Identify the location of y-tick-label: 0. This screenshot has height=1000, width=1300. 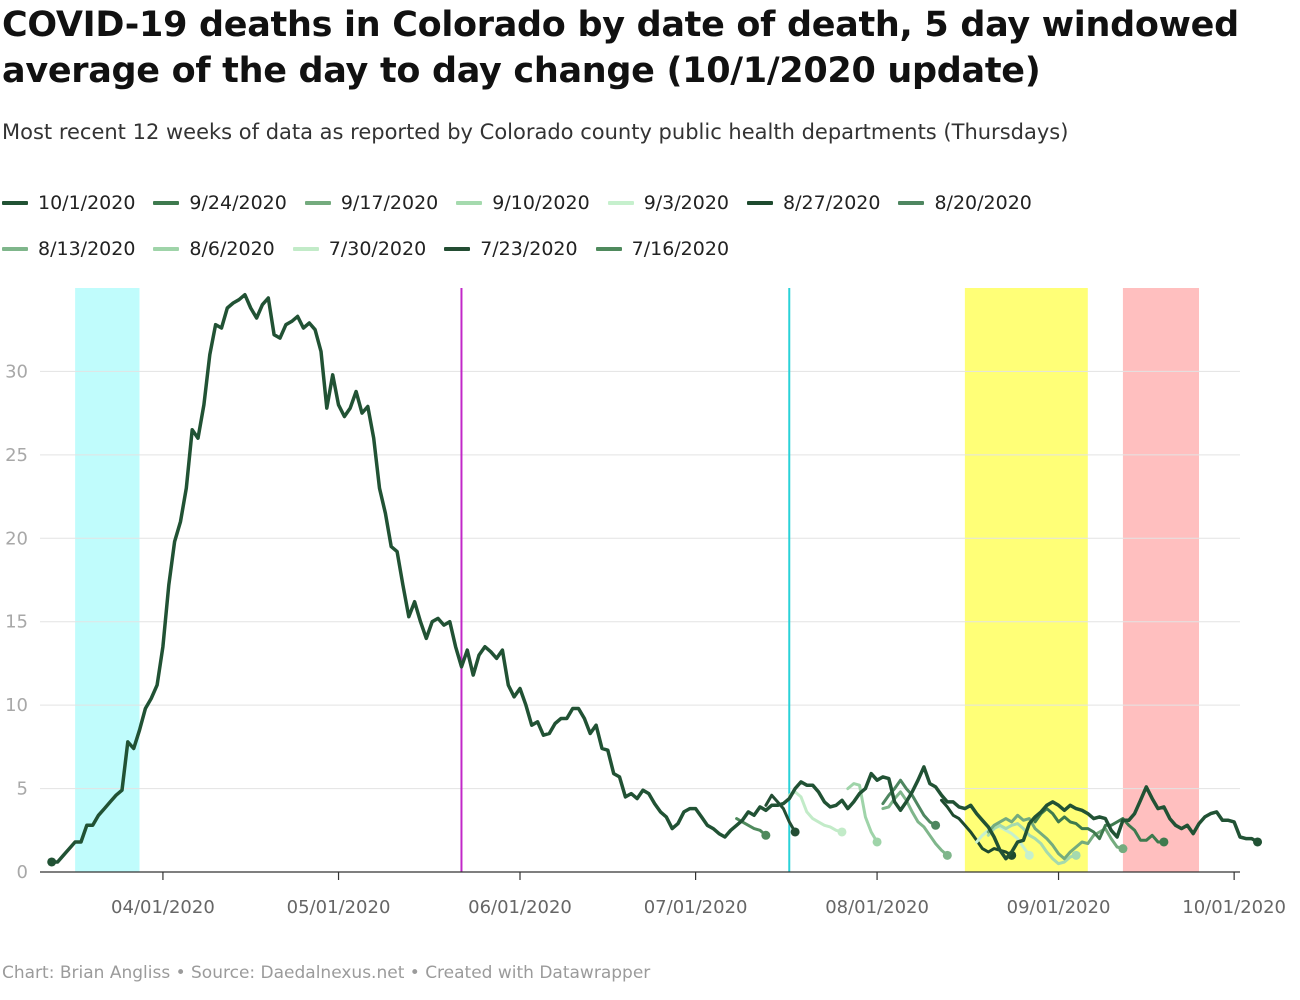
(22, 872).